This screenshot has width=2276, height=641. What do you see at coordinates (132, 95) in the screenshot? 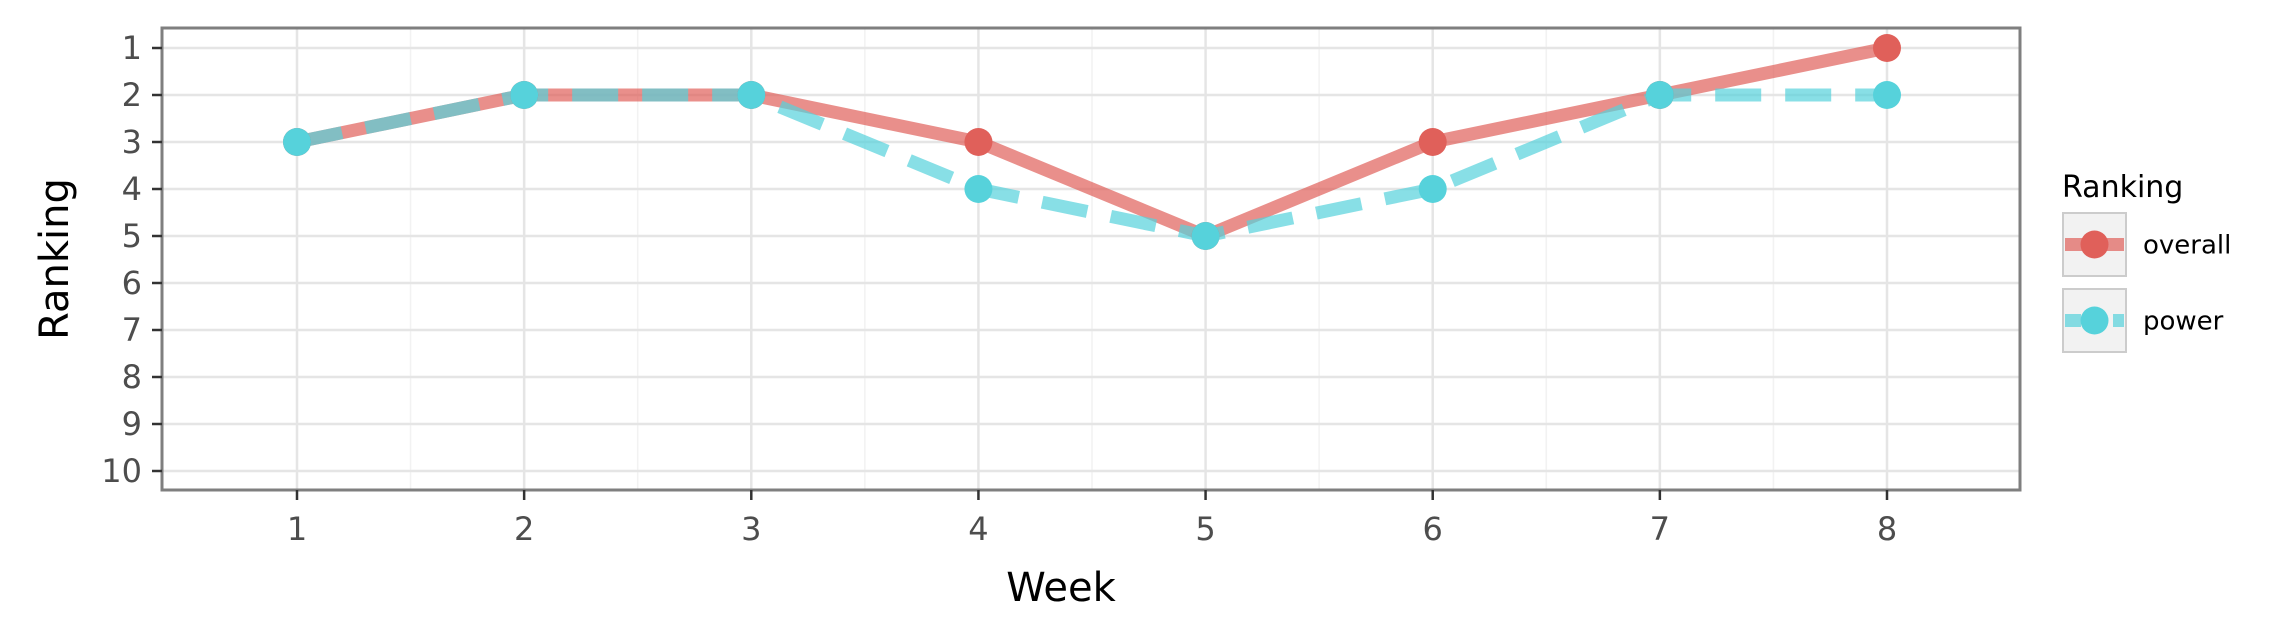
I see `y-tick-label: 2` at bounding box center [132, 95].